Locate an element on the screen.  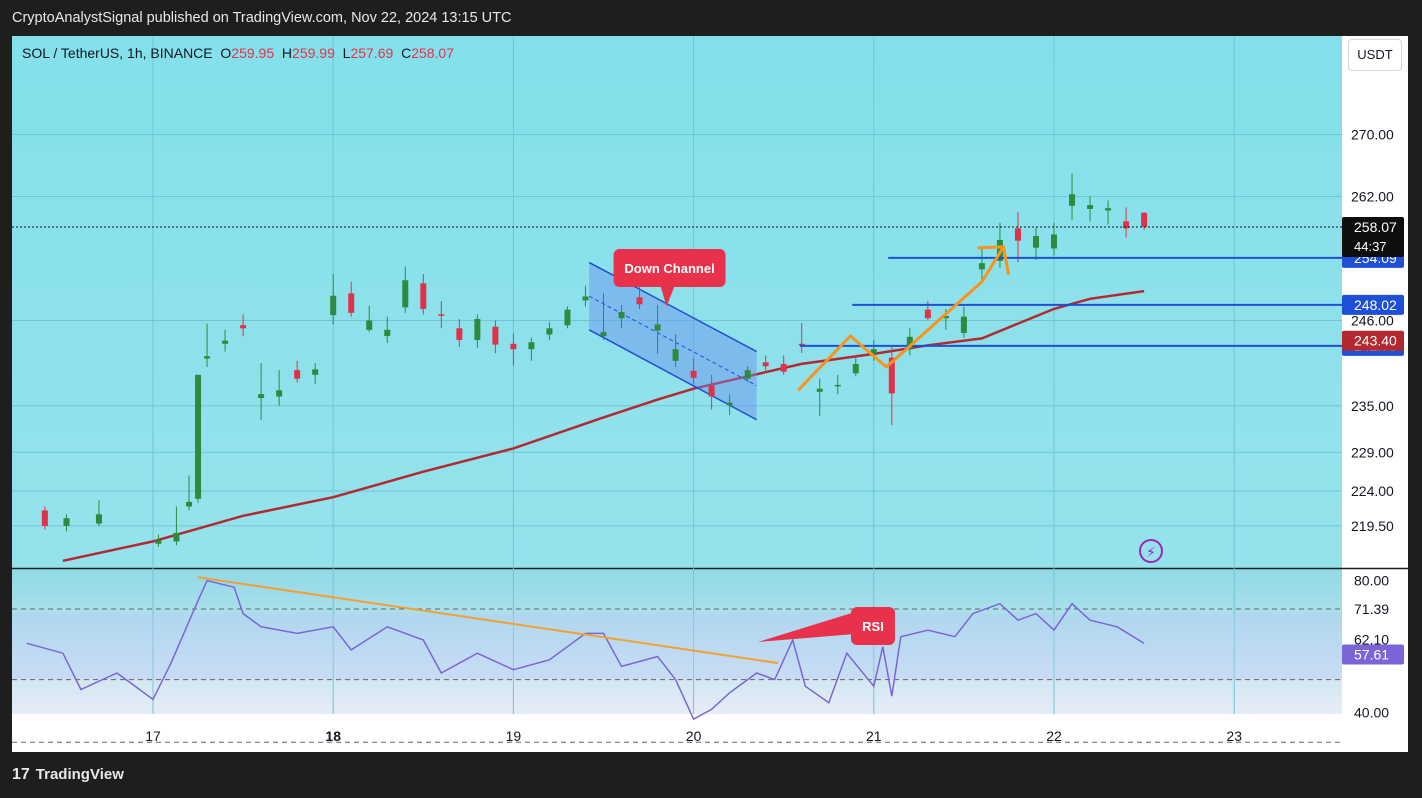
x-tick-label: 21 is located at coordinates (874, 736).